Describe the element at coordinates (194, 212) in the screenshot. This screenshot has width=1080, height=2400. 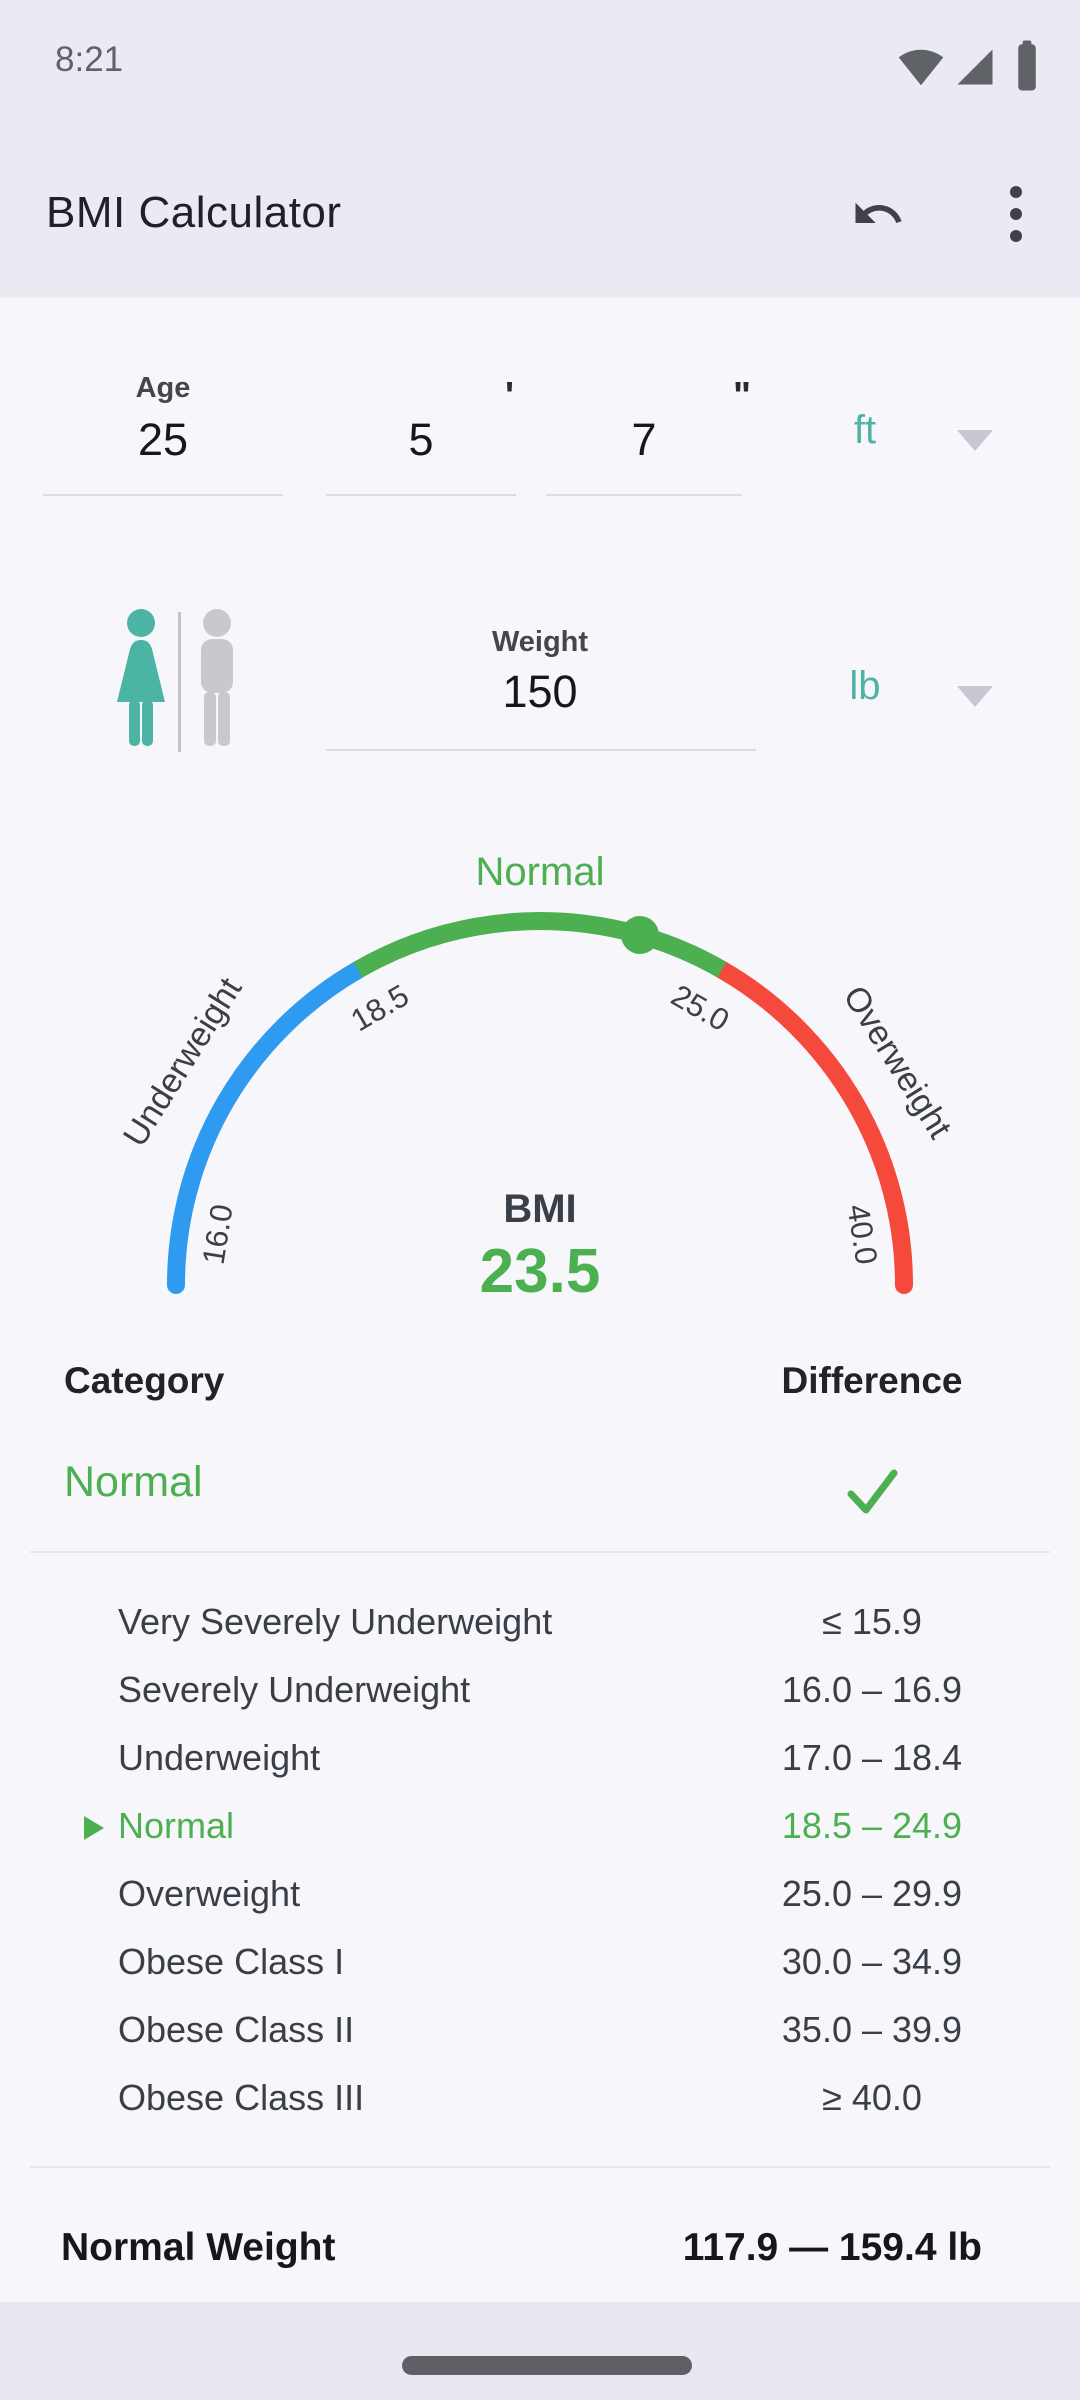
I see `page-title: BMI Calculator` at that location.